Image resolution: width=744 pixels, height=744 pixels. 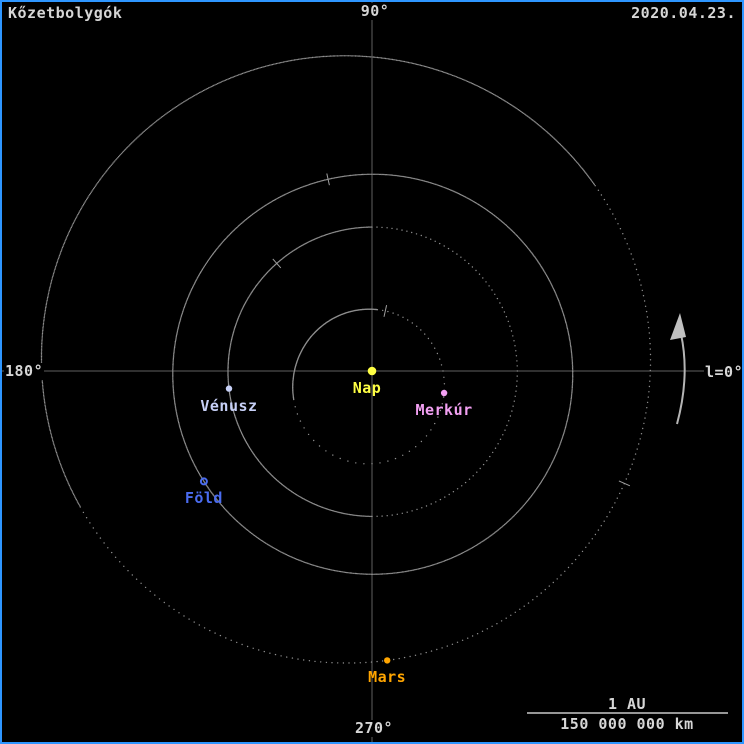 What do you see at coordinates (385, 310) in the screenshot?
I see `perihelion-tick-mercury` at bounding box center [385, 310].